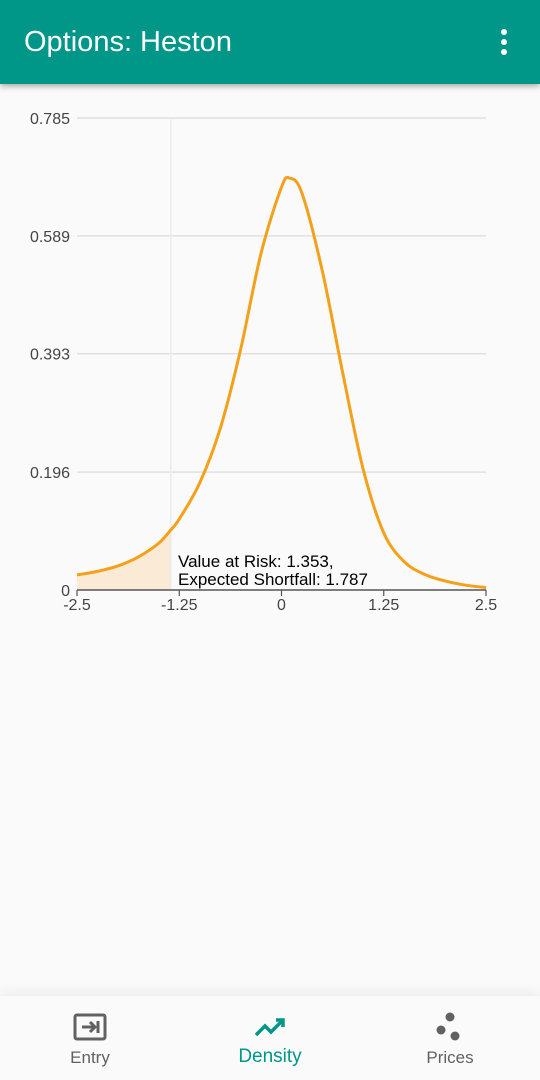 This screenshot has height=1080, width=540. I want to click on entry-icon, so click(90, 1027).